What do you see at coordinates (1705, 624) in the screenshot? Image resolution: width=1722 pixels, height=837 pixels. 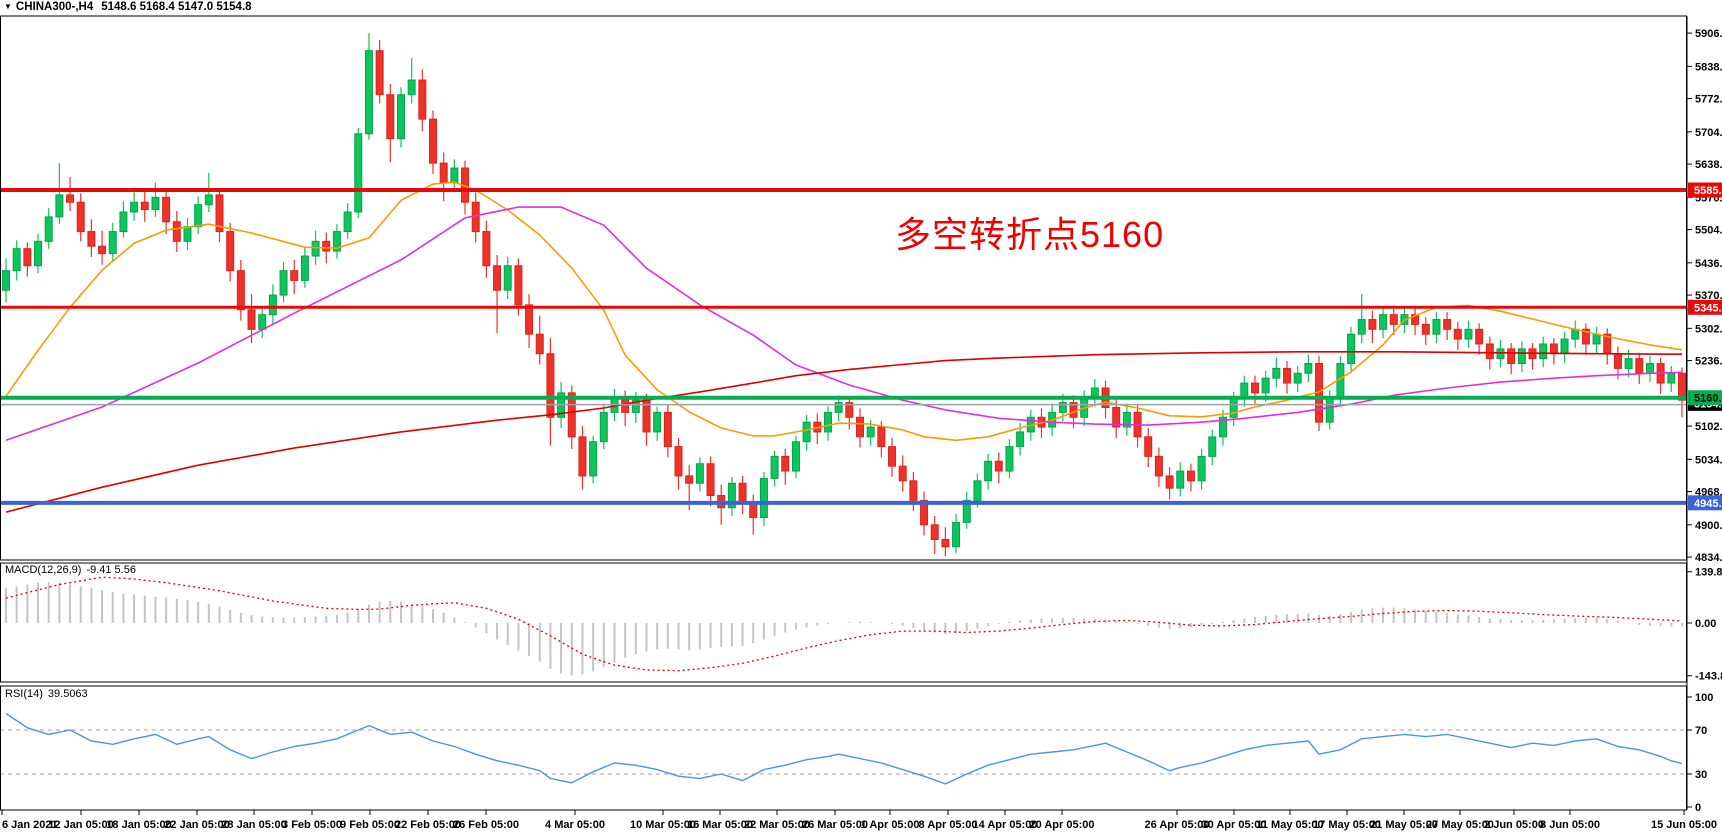 I see `macd-tick-label: 0.00` at bounding box center [1705, 624].